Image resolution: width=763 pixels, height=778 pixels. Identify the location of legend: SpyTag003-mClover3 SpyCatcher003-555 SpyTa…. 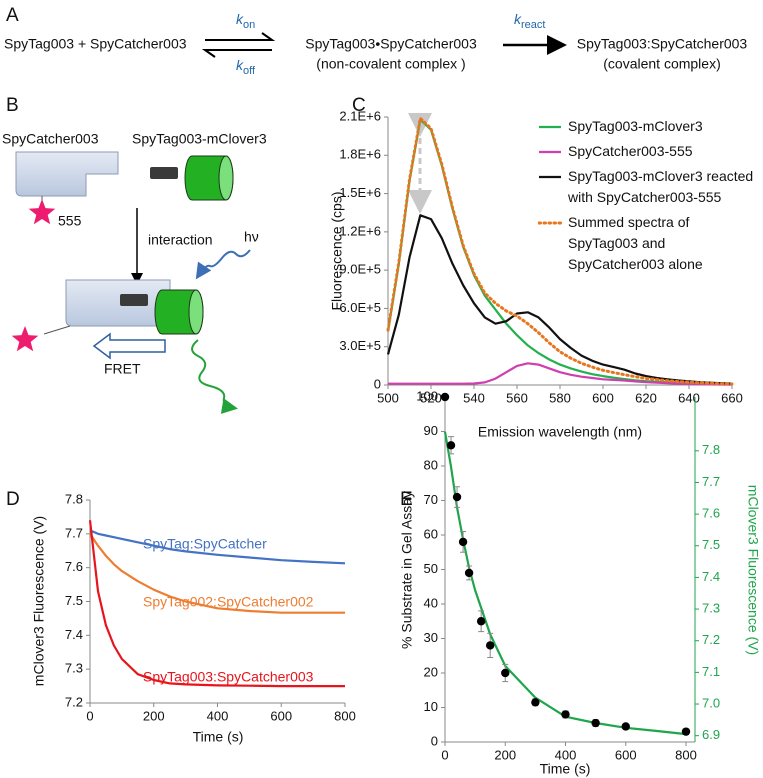
(650, 197).